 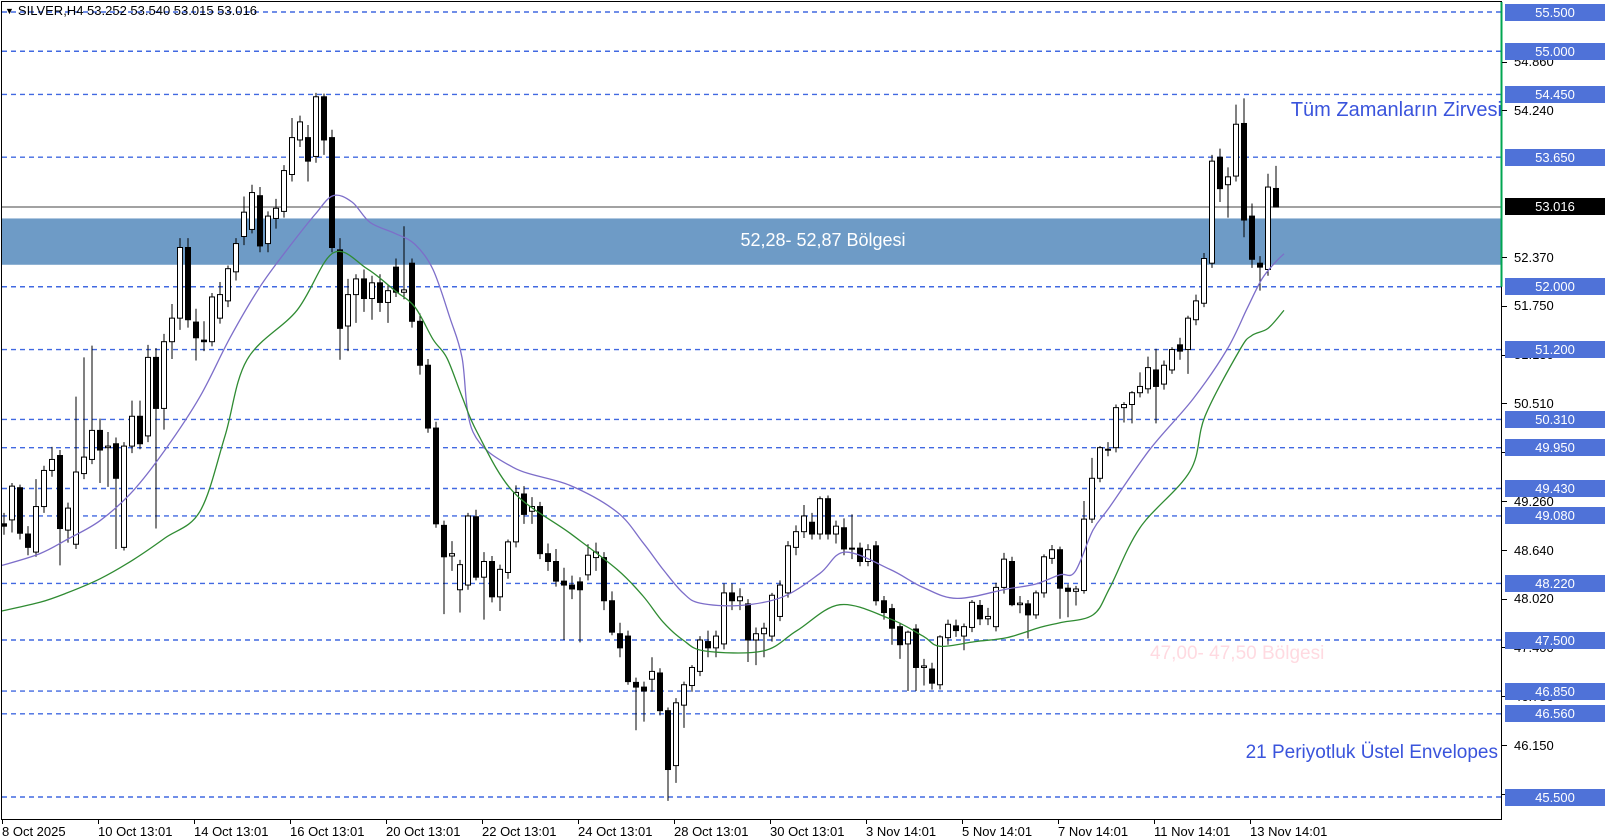 What do you see at coordinates (1555, 207) in the screenshot?
I see `current-price-label: 53.016` at bounding box center [1555, 207].